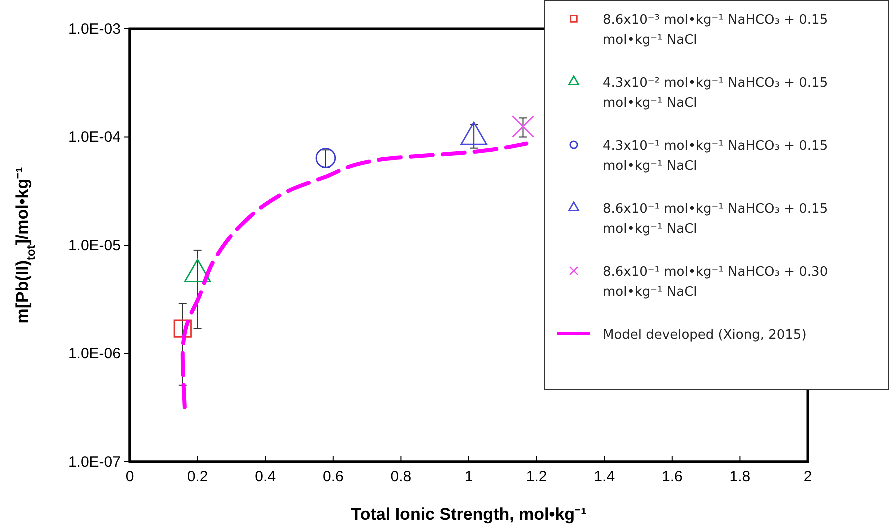  I want to click on x-tick-label: 0, so click(130, 477).